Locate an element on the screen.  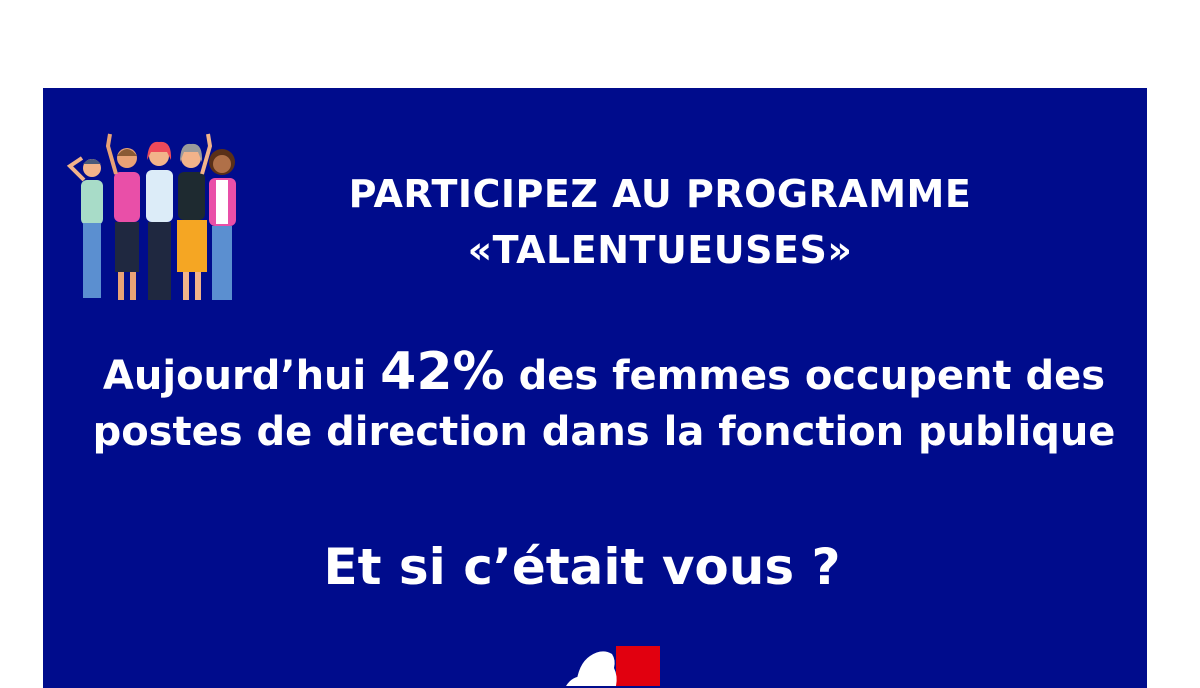
stat-line-1: Aujourd’hui 42% des femmes occupent des is located at coordinates (602, 374).